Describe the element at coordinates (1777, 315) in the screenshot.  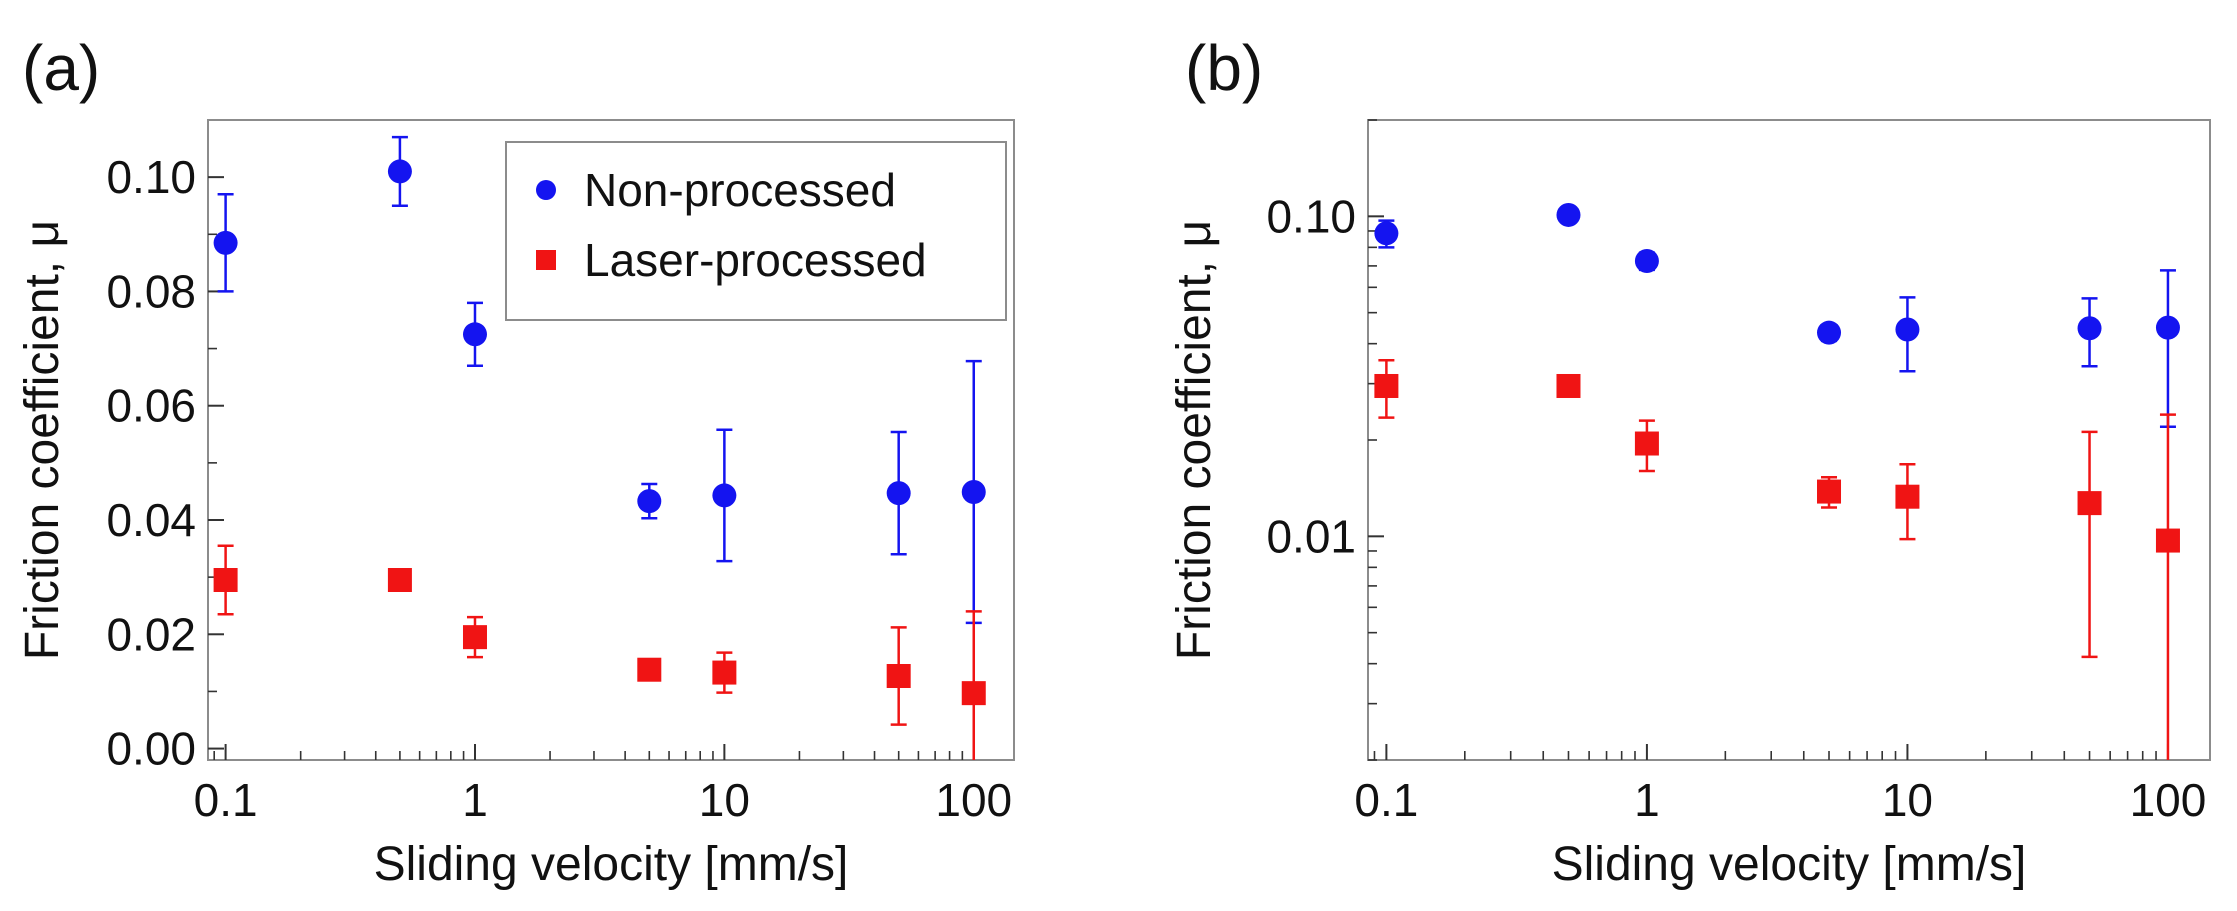
I see `series-non-processed` at that location.